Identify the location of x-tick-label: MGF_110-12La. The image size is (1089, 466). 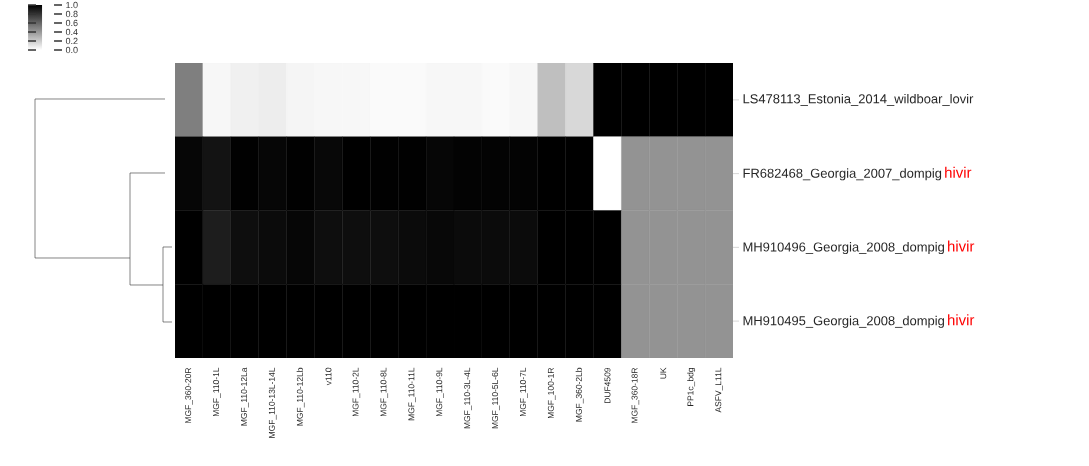
(244, 396).